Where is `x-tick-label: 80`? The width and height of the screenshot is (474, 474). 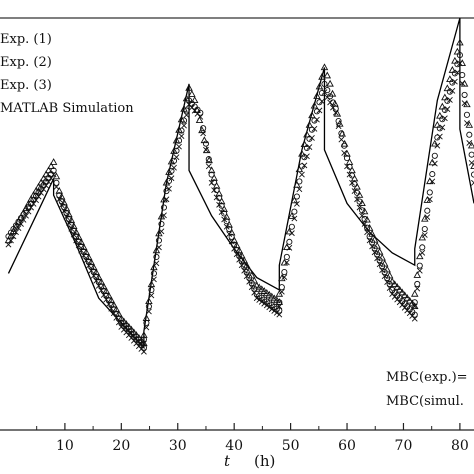
x-tick-label: 80 is located at coordinates (460, 446).